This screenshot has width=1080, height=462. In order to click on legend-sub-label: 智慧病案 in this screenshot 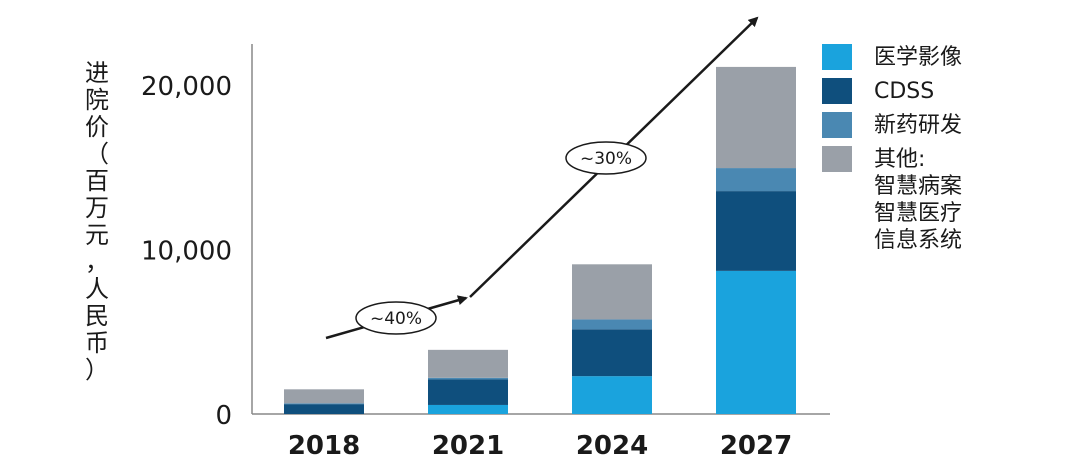, I will do `click(918, 186)`.